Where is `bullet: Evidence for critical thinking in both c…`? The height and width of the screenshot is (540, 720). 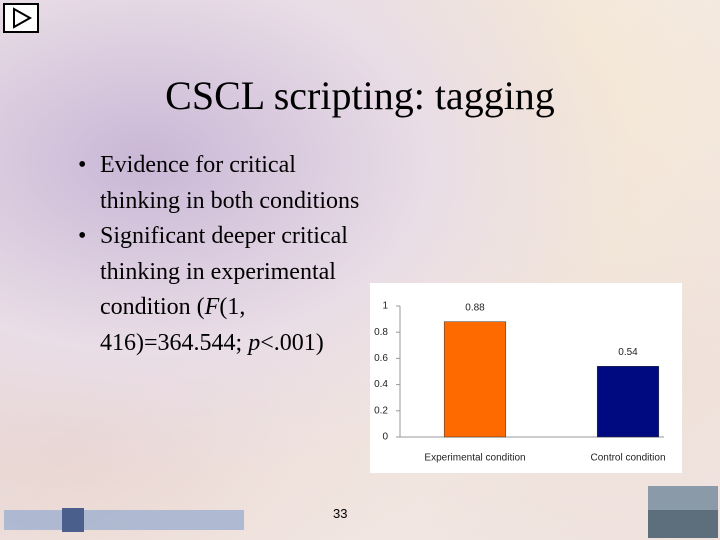
bullet: Evidence for critical thinking in both c… is located at coordinates (220, 183).